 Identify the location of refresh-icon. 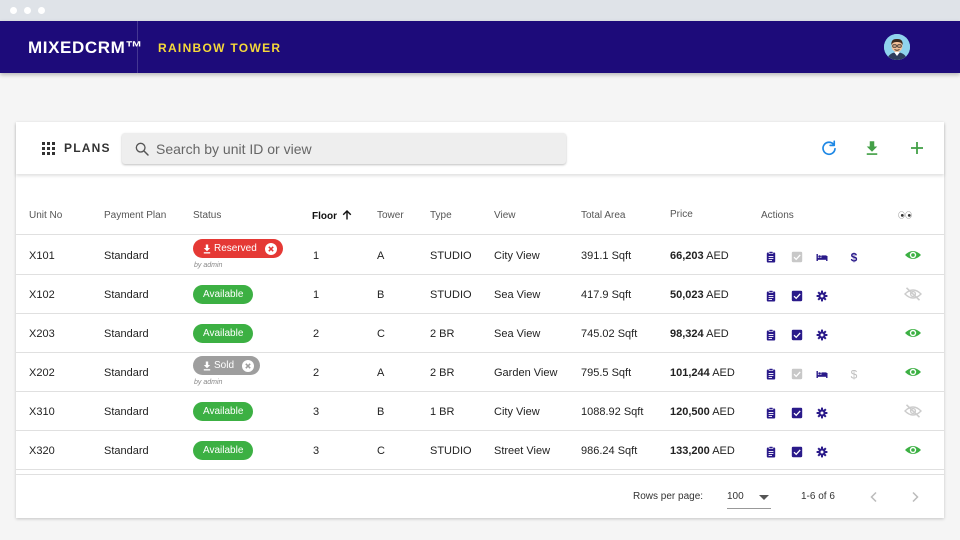
(829, 148).